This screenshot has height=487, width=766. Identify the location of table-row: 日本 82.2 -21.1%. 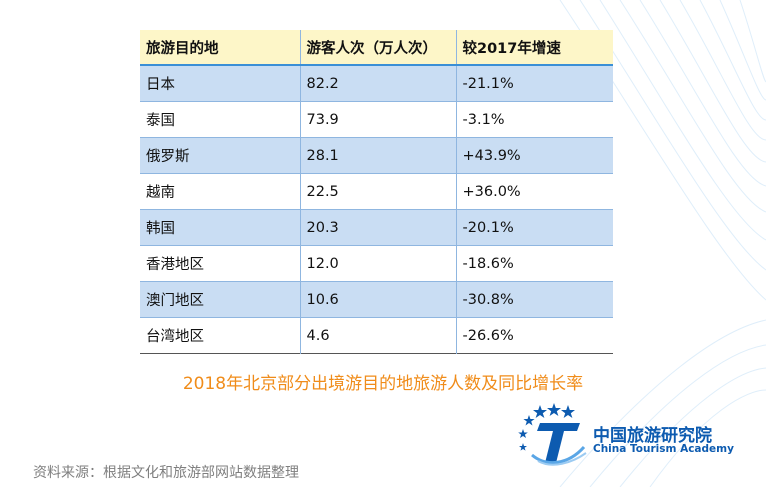
(376, 83).